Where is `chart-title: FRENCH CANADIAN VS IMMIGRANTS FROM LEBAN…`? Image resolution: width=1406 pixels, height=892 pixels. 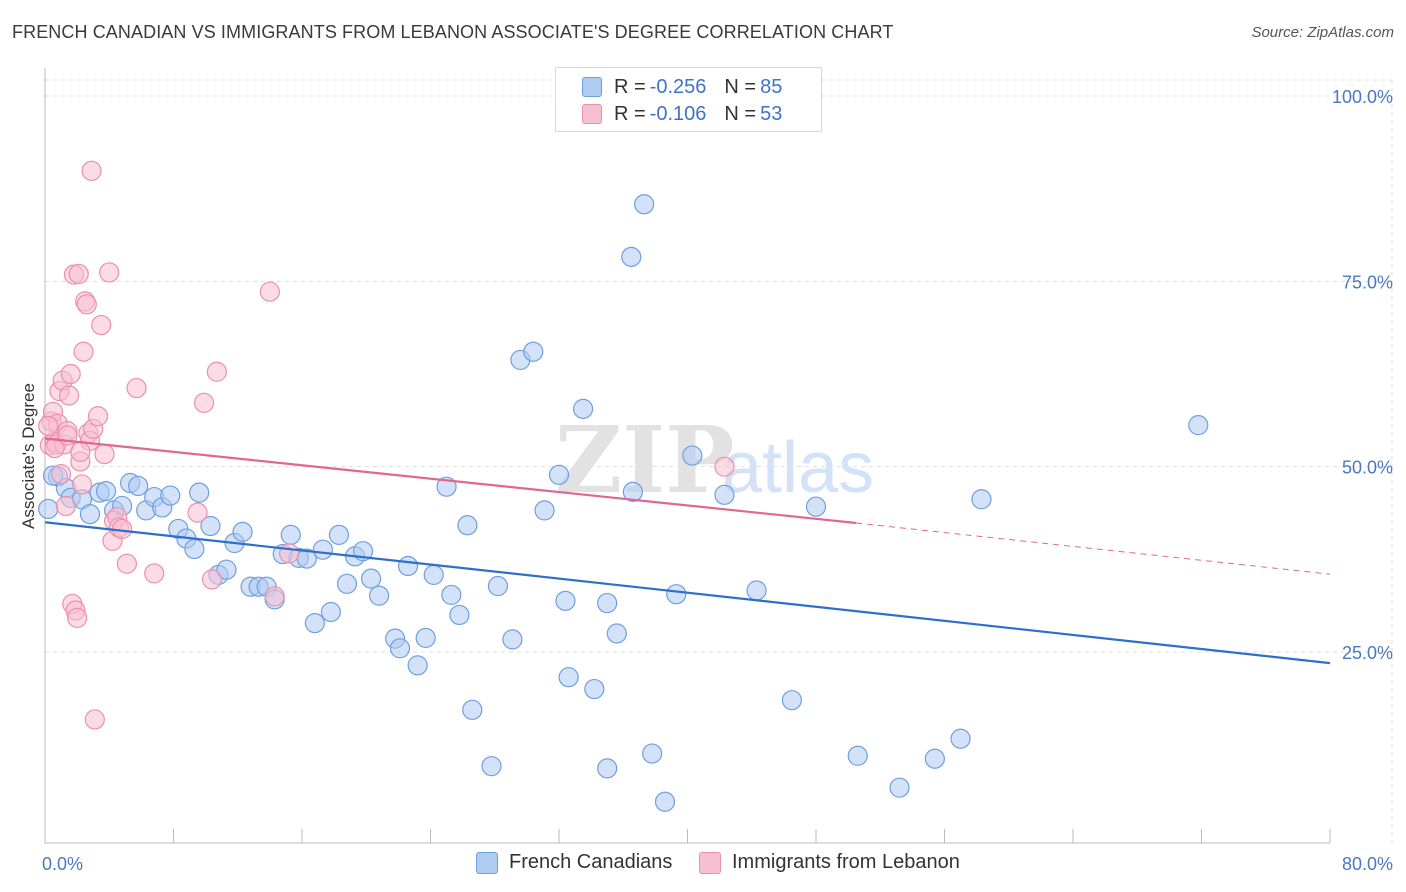 chart-title: FRENCH CANADIAN VS IMMIGRANTS FROM LEBAN… is located at coordinates (453, 32).